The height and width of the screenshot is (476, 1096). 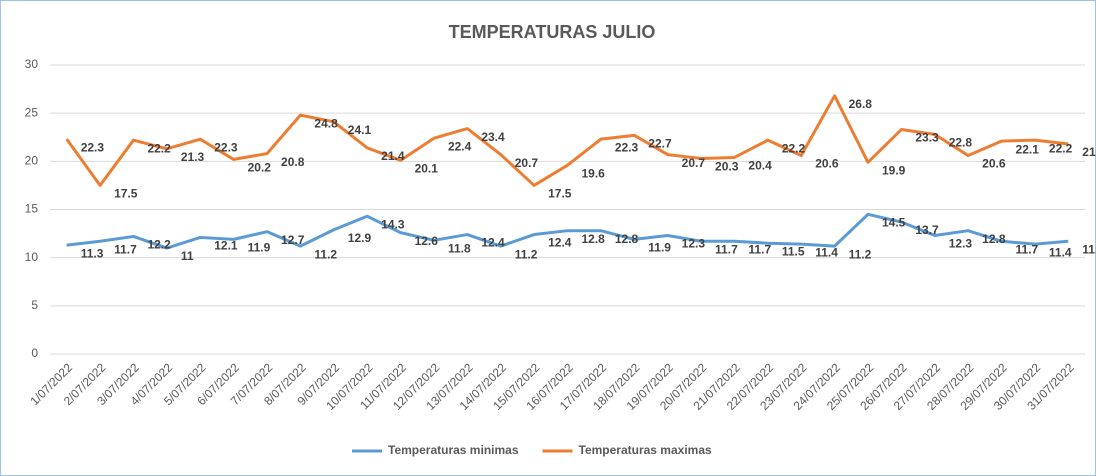 What do you see at coordinates (793, 251) in the screenshot?
I see `data-label: 11.5` at bounding box center [793, 251].